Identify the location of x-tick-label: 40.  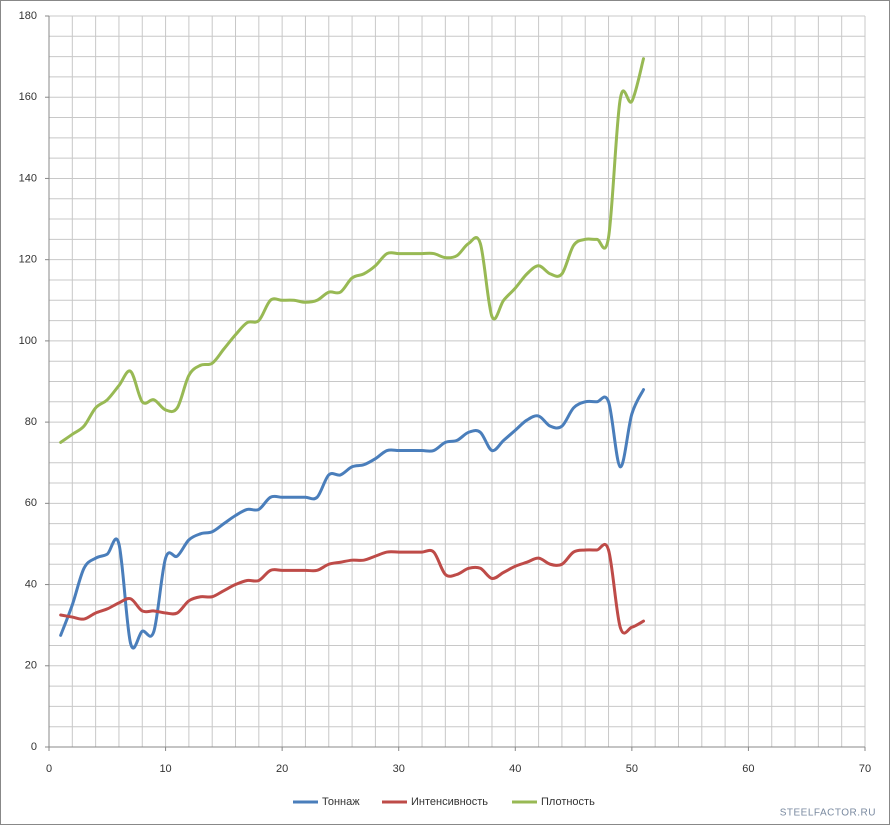
(515, 769).